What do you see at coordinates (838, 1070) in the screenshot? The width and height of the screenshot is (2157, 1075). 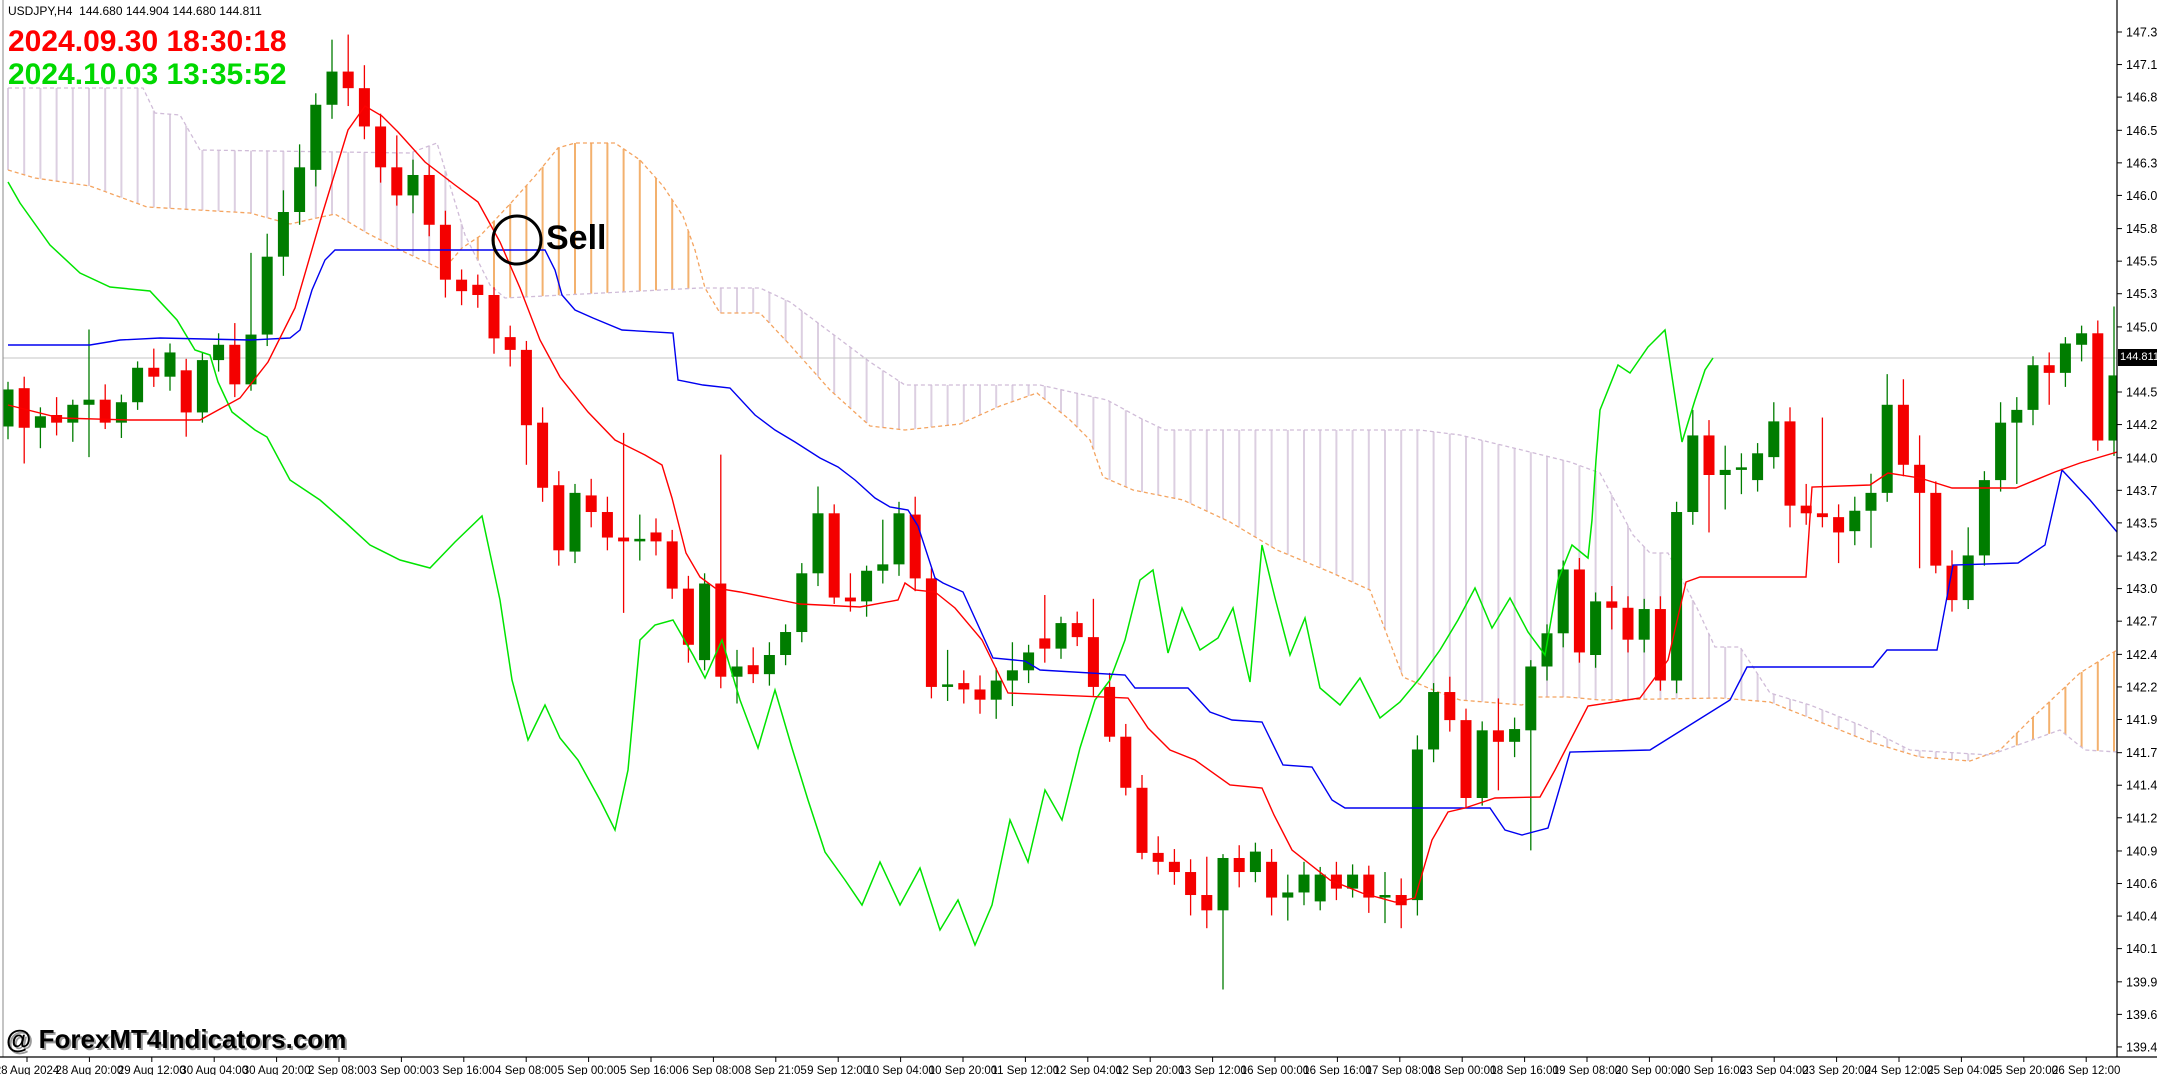 I see `time-label: 9 Sep 12:00` at bounding box center [838, 1070].